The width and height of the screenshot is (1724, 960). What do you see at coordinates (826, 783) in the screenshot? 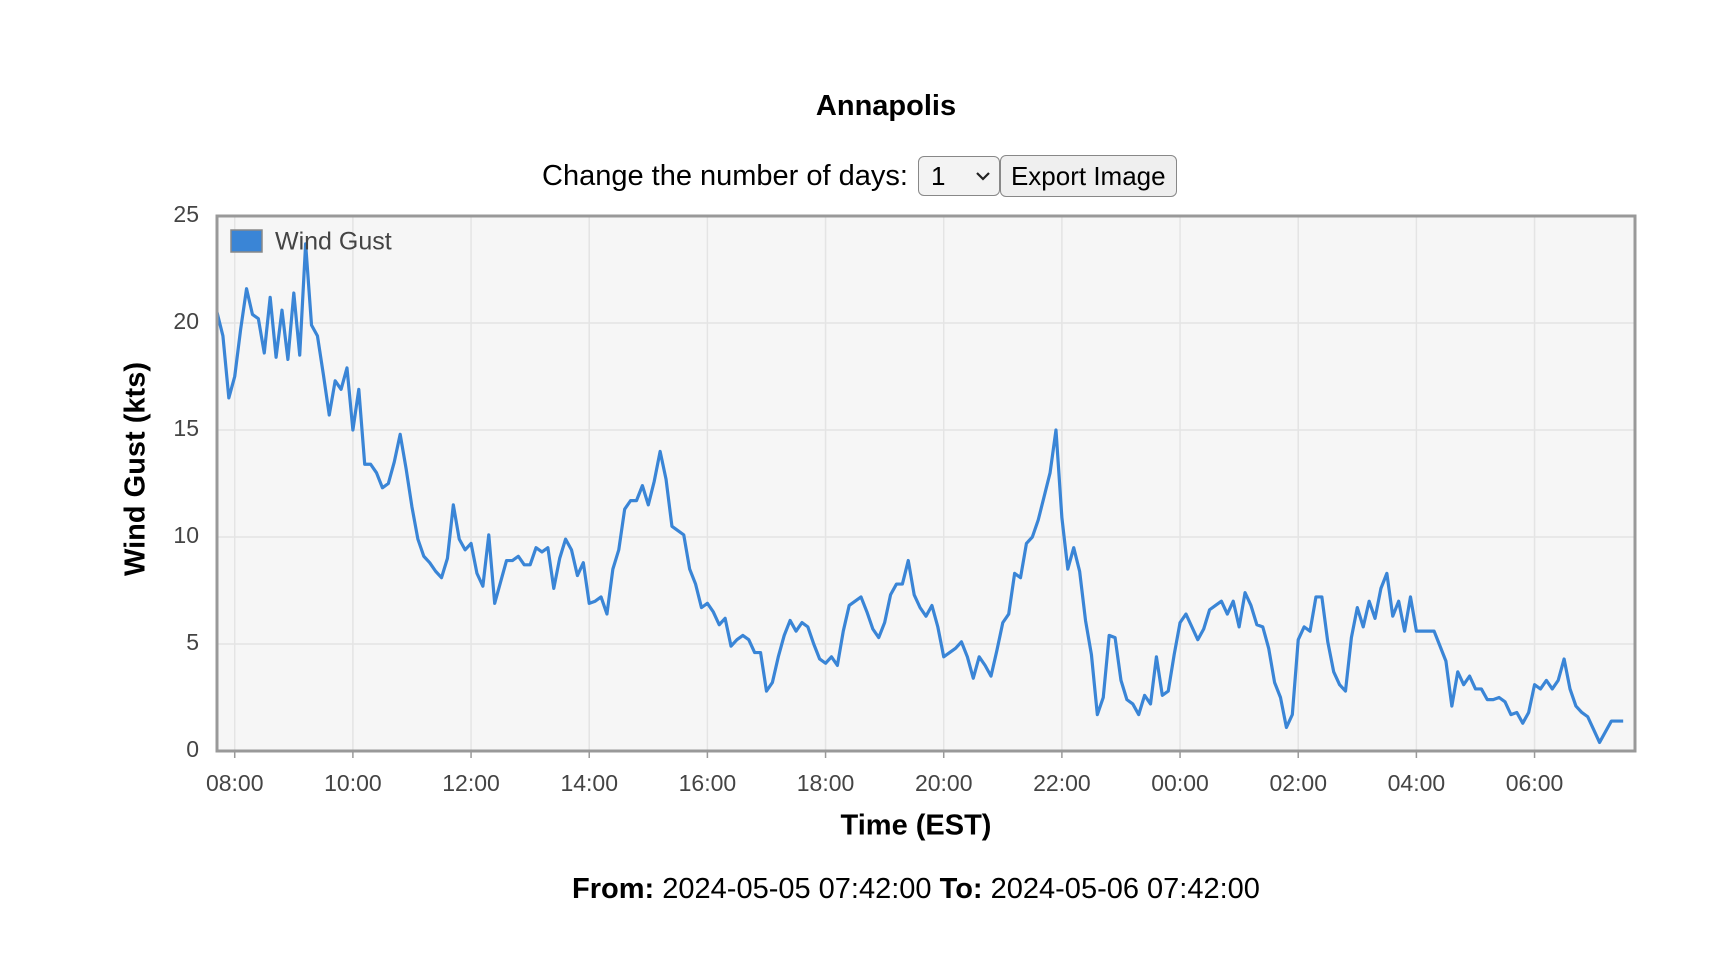
I see `x-tick-label: 18:00` at bounding box center [826, 783].